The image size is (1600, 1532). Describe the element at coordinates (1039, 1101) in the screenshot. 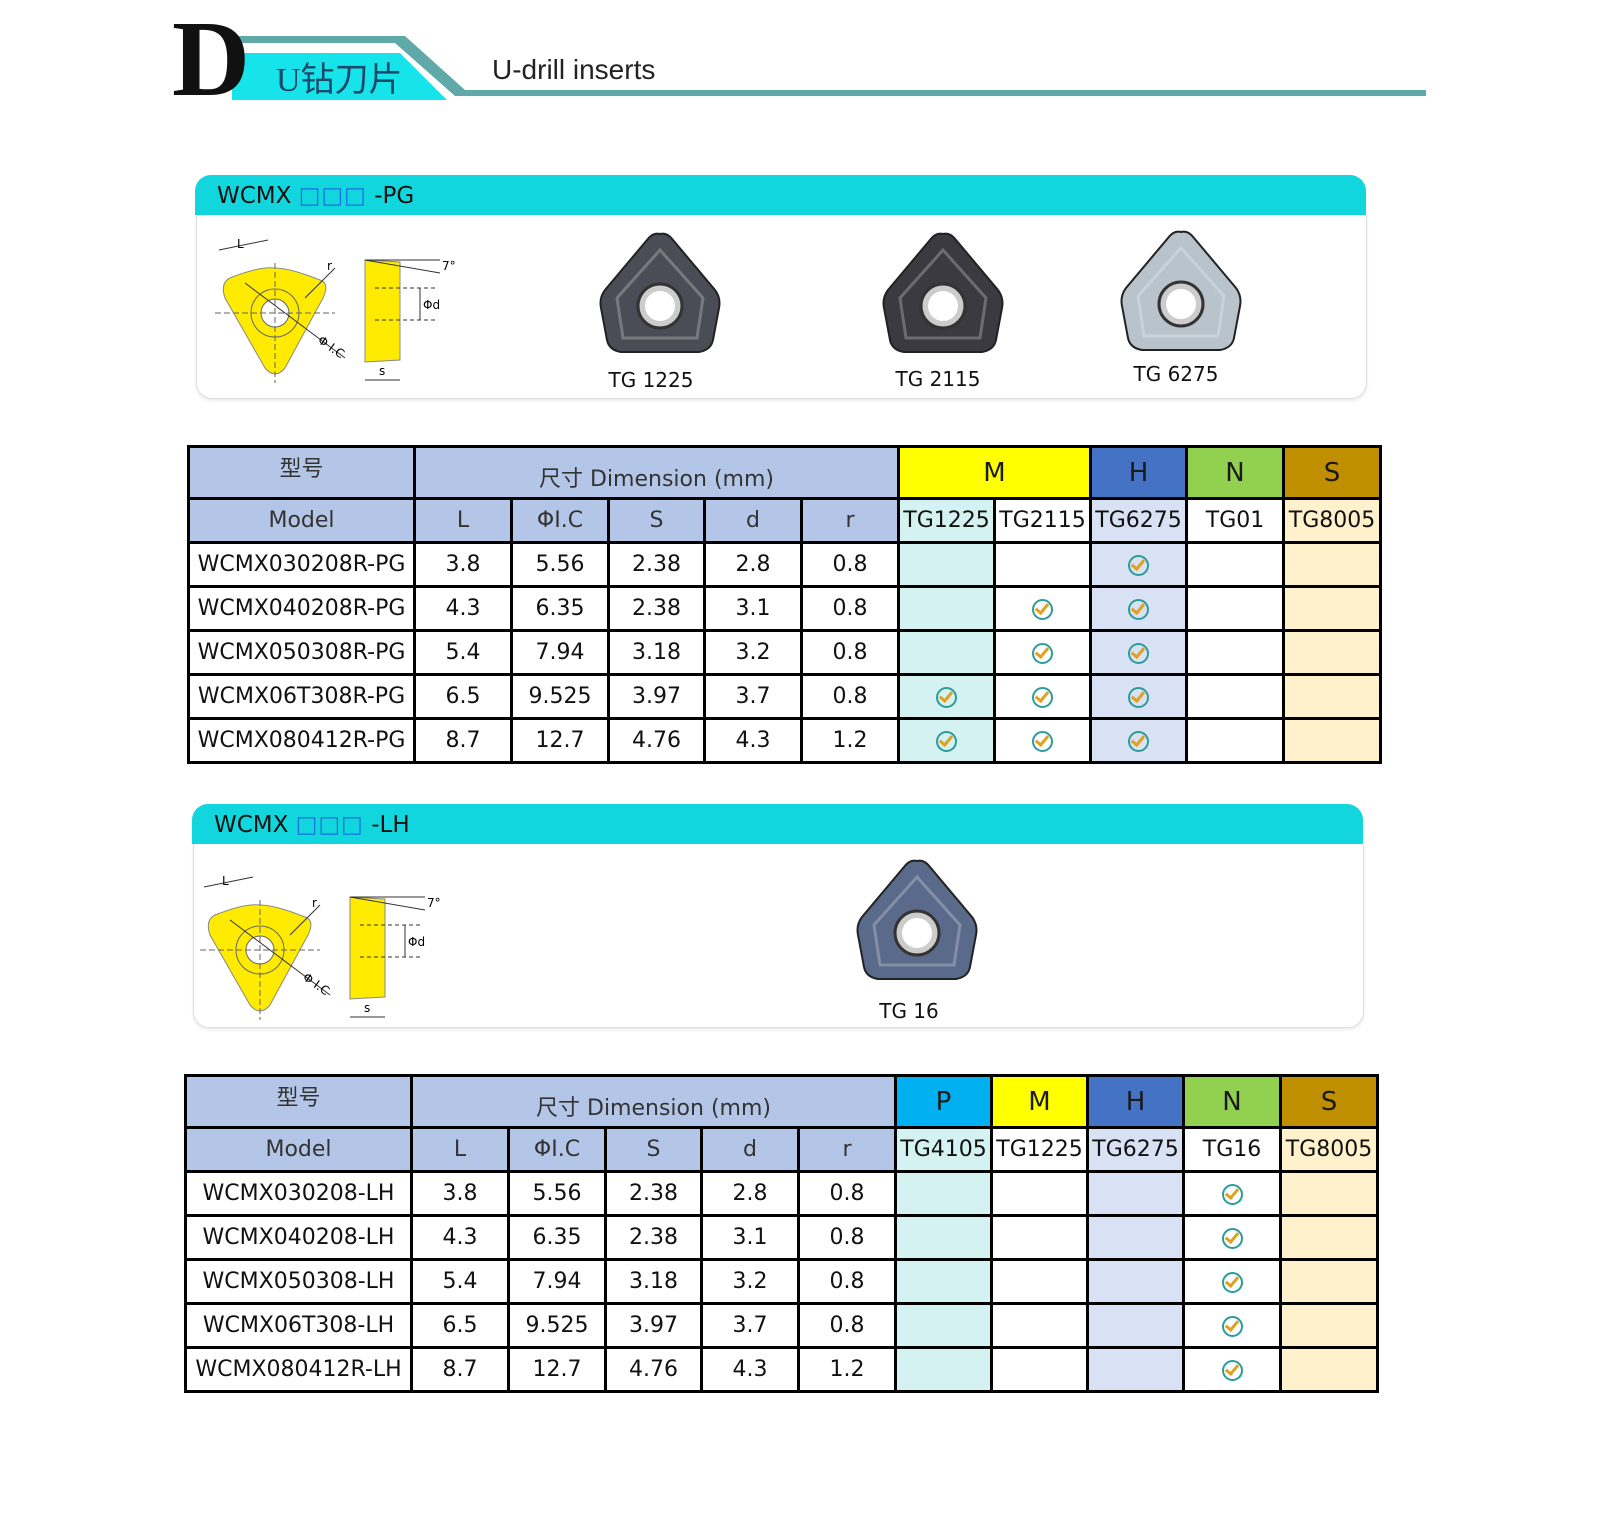

I see `material-group-m: M` at that location.